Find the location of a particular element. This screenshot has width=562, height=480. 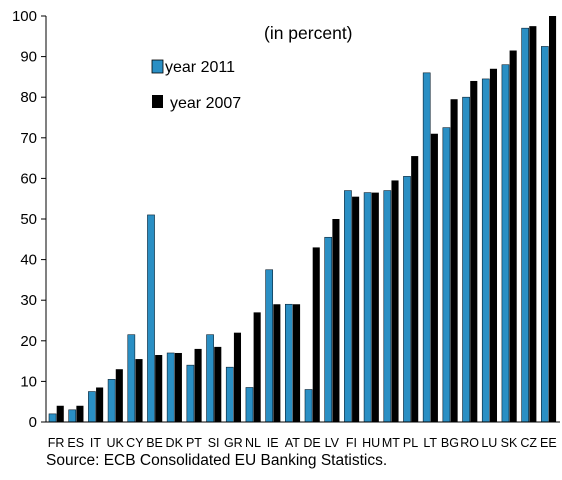

bar-2007-mt is located at coordinates (395, 301).